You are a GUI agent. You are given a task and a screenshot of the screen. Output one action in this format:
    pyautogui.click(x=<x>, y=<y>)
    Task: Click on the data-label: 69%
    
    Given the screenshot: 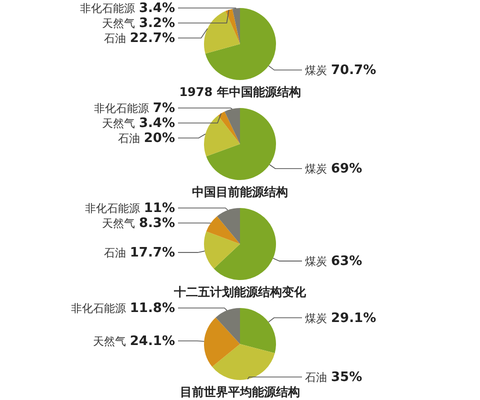 What is the action you would take?
    pyautogui.click(x=346, y=168)
    